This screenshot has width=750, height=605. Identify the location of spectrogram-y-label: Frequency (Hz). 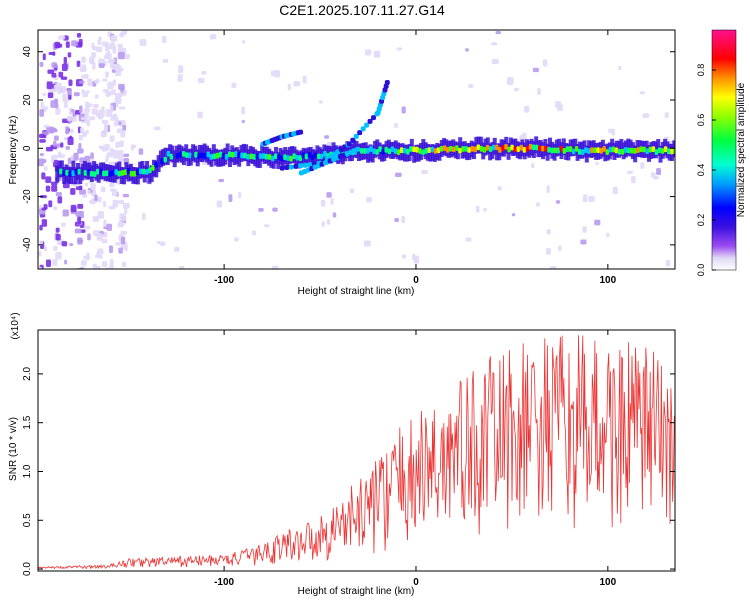
(13, 150).